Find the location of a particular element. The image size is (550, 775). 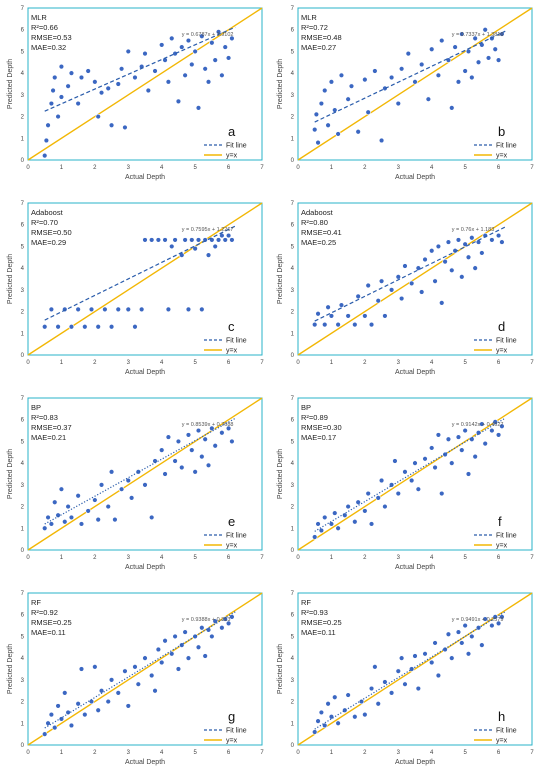

x-tick-label: 0 is located at coordinates (298, 558).